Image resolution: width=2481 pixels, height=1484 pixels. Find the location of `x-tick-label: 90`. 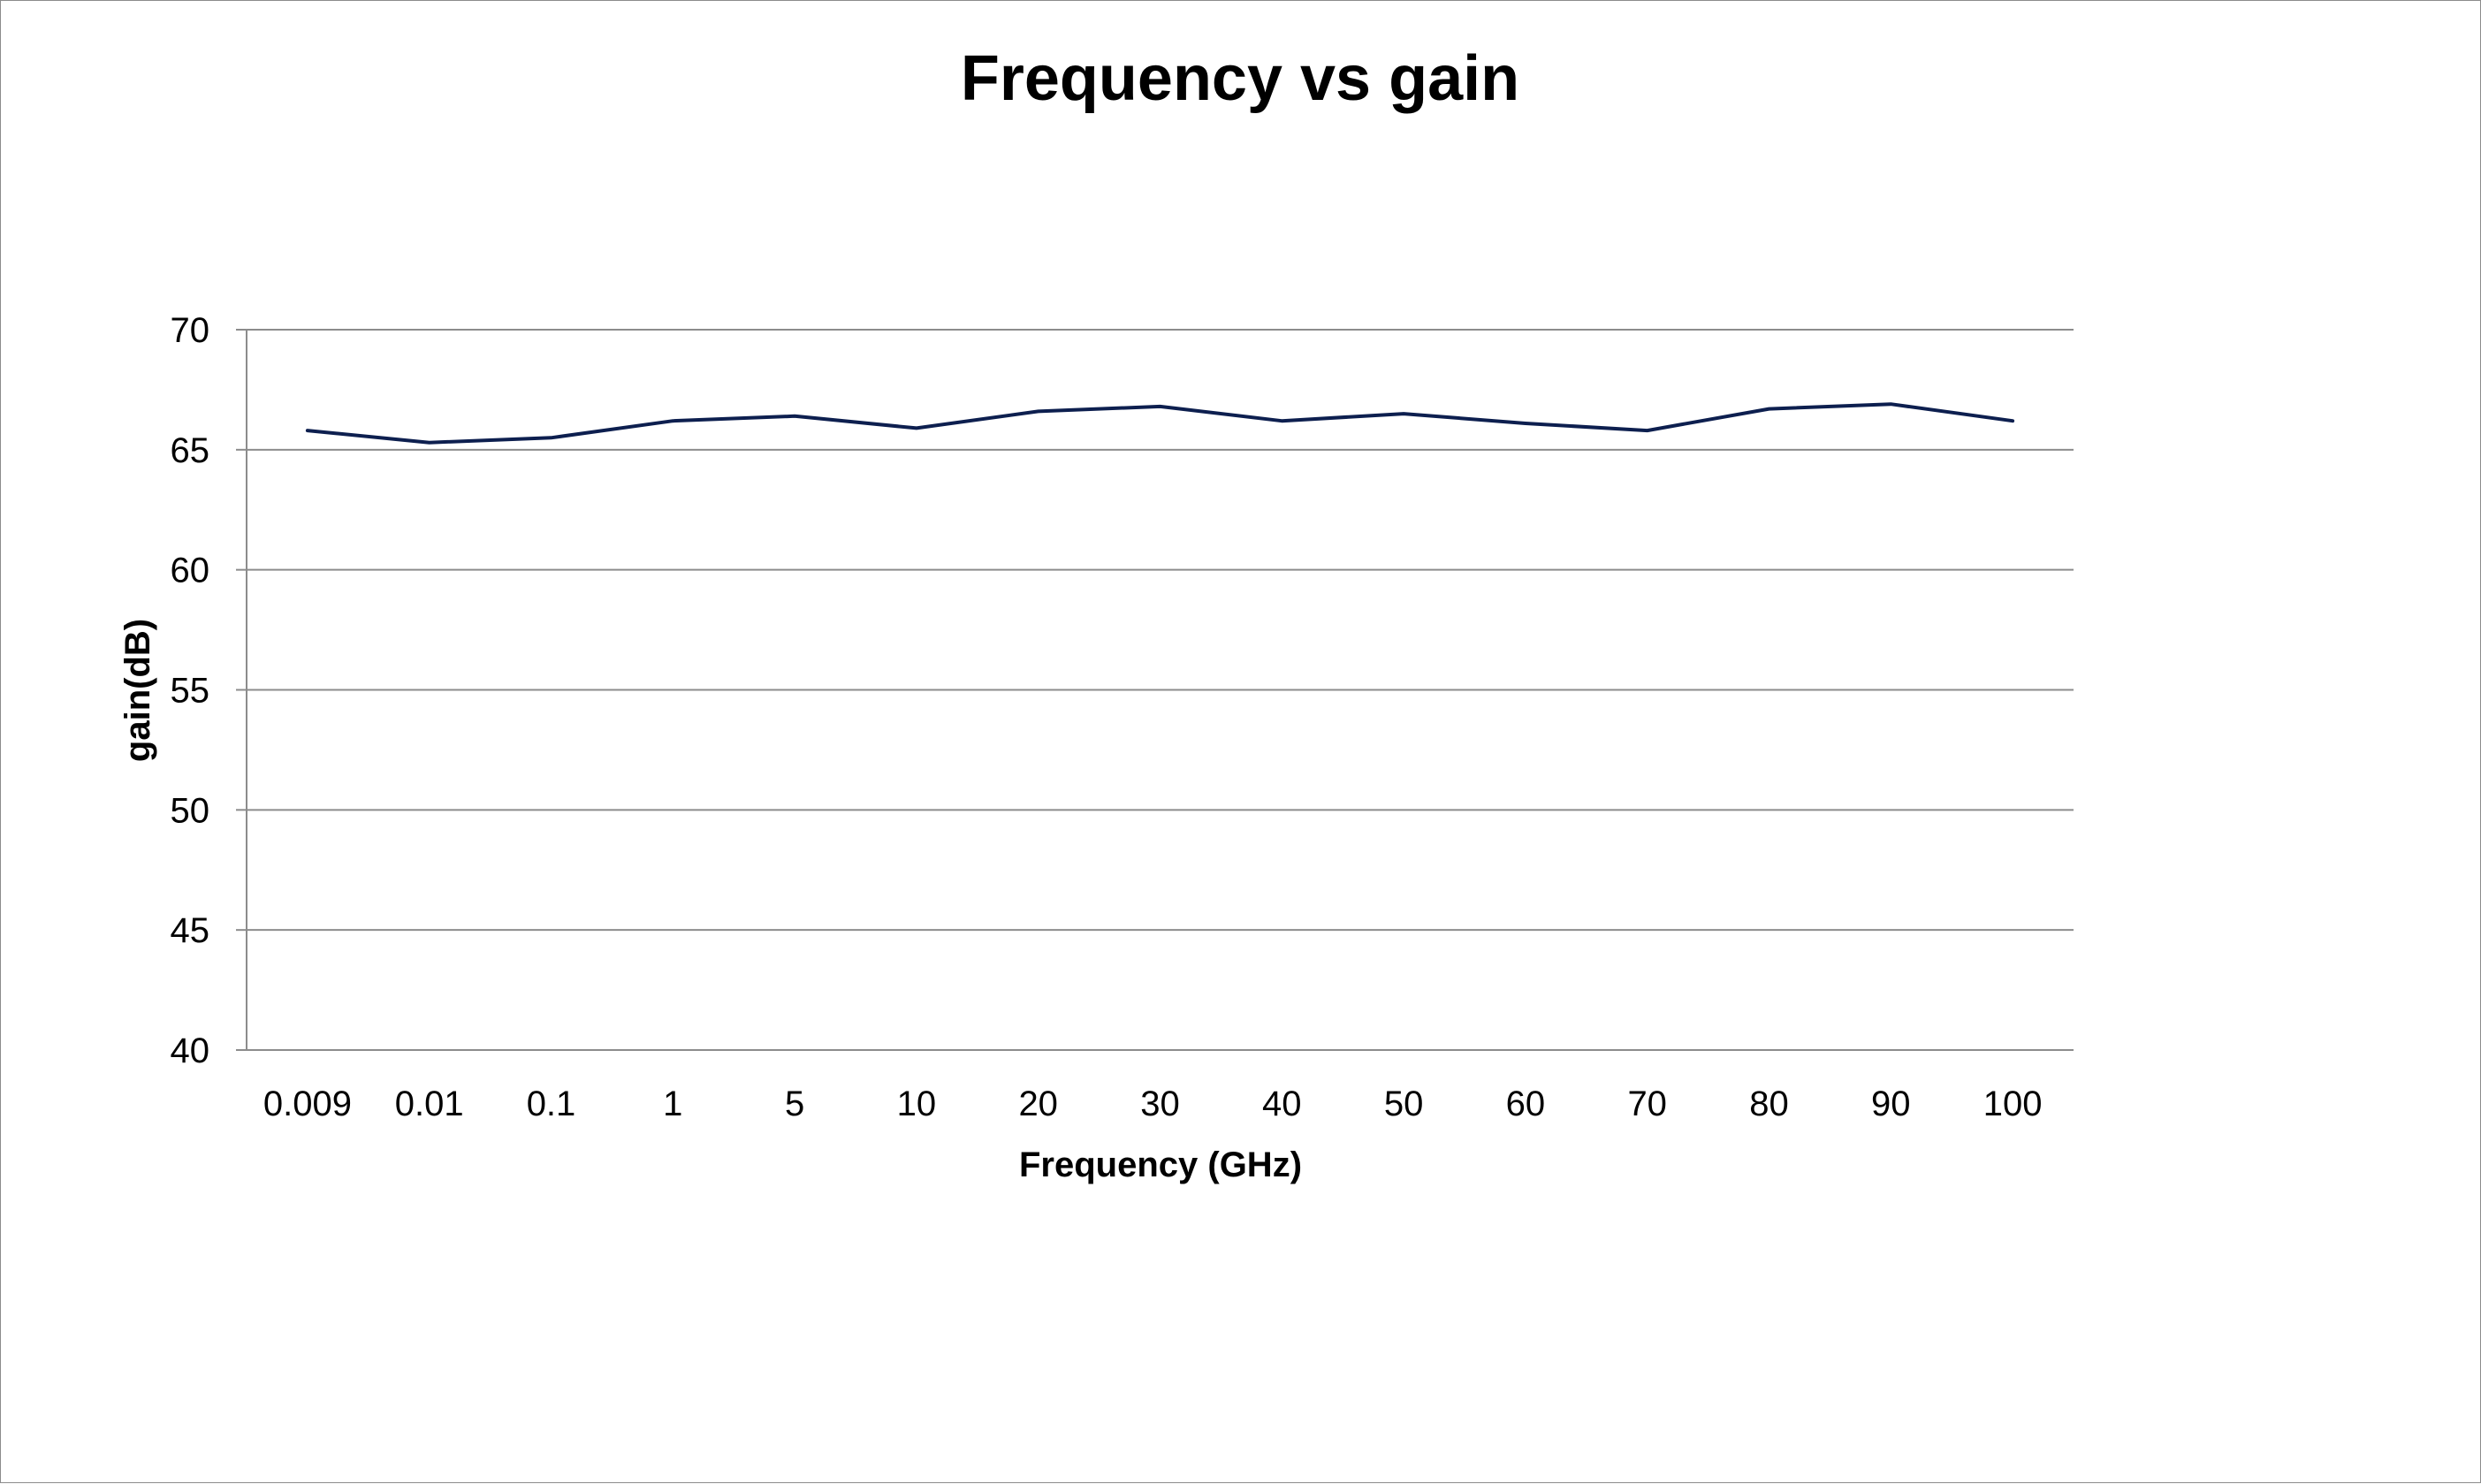

x-tick-label: 90 is located at coordinates (1891, 1103).